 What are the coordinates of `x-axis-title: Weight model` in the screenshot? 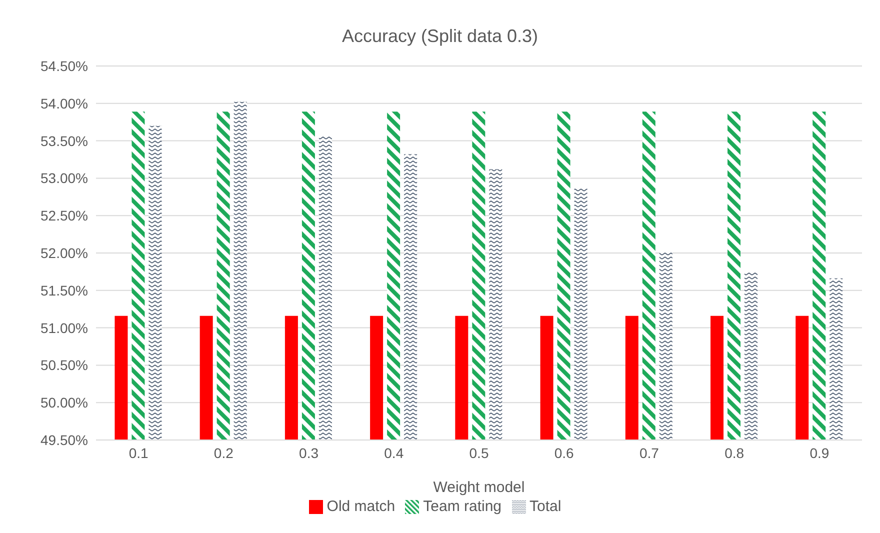 It's located at (479, 487).